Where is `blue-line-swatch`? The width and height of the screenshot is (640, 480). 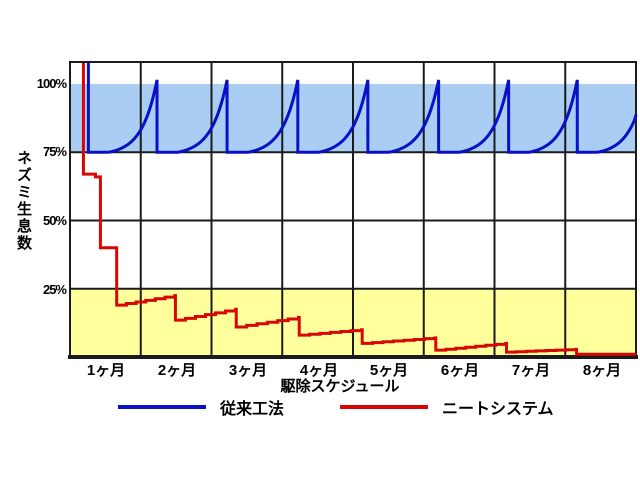
blue-line-swatch is located at coordinates (162, 407).